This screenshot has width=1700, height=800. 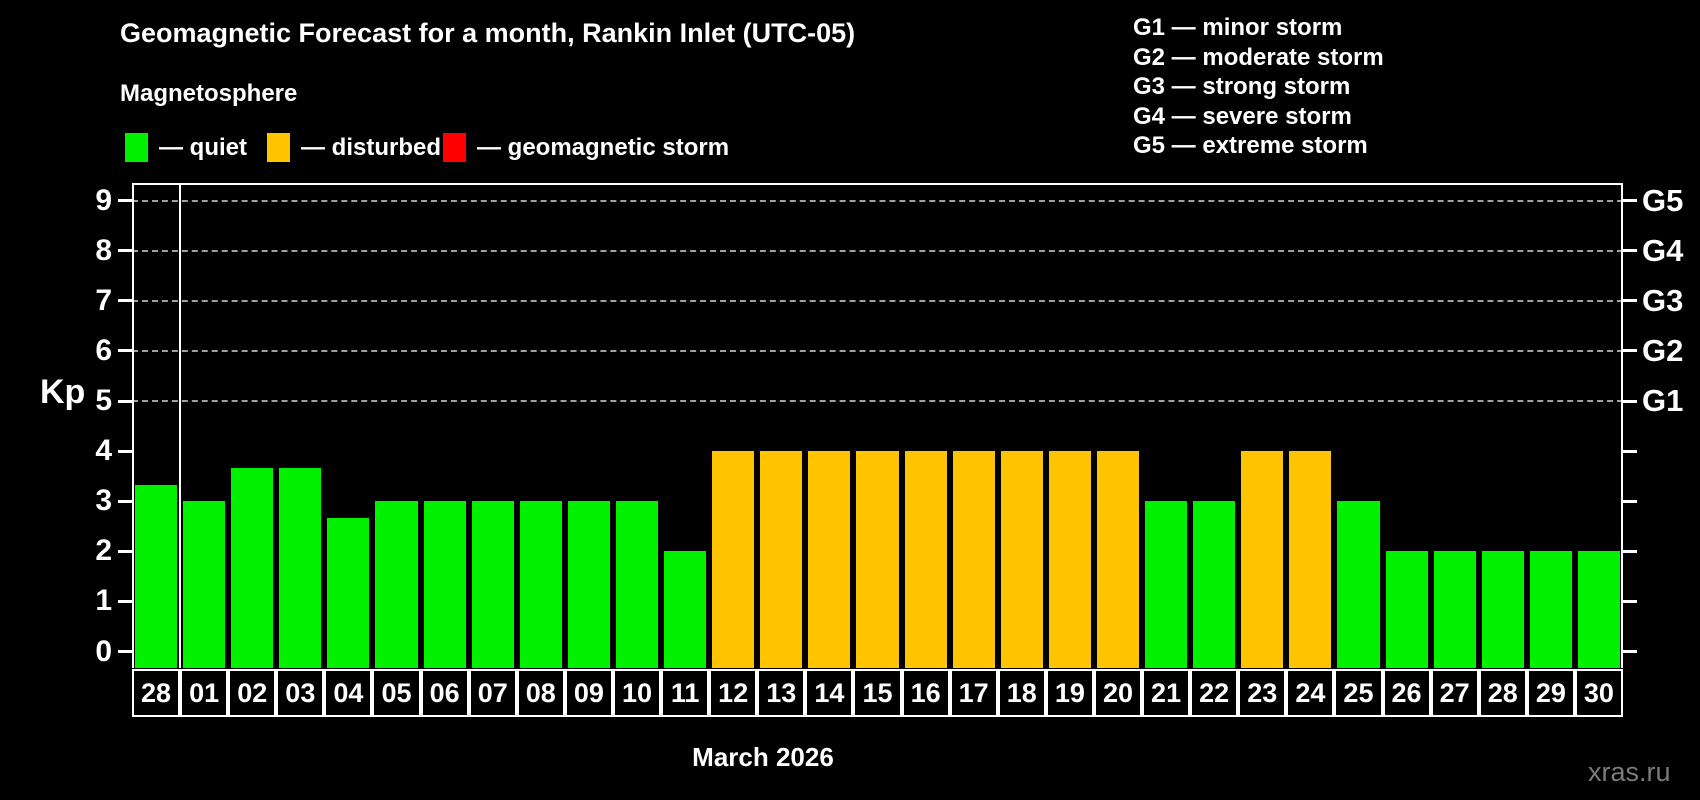 What do you see at coordinates (1214, 693) in the screenshot?
I see `day-label-cell: 22` at bounding box center [1214, 693].